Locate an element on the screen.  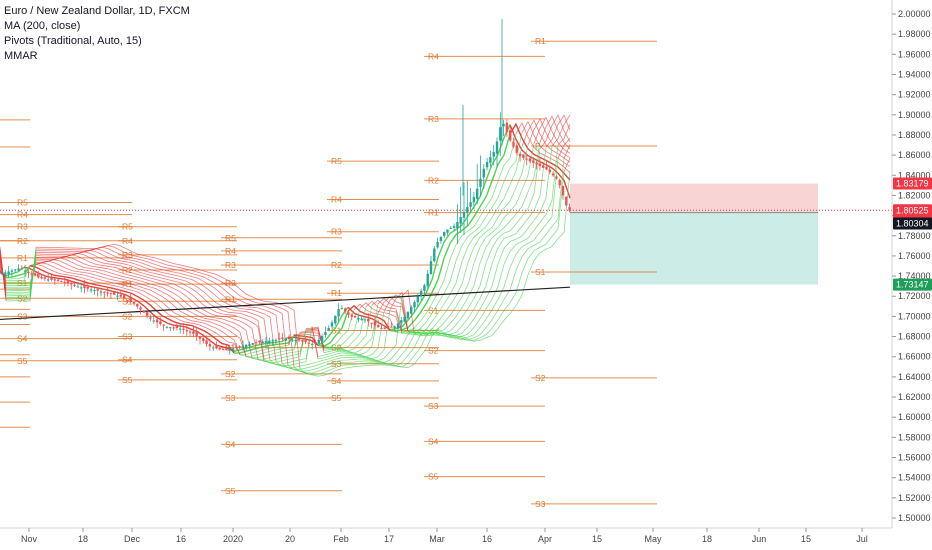
x-tick-label: Jul is located at coordinates (862, 539).